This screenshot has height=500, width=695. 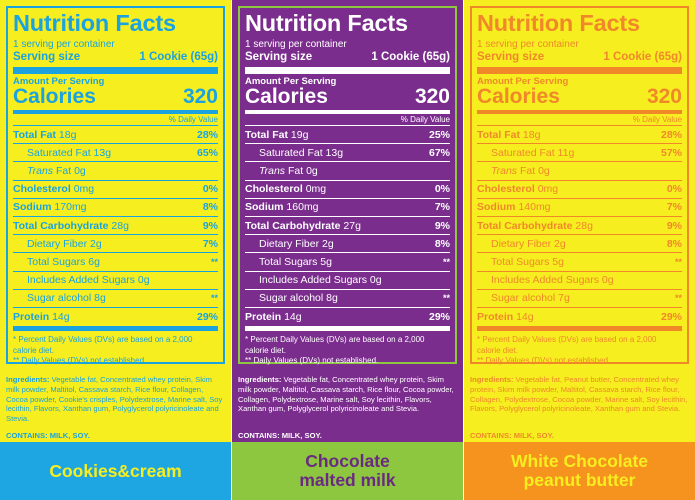 What do you see at coordinates (560, 243) in the screenshot?
I see `row-amount: 2g` at bounding box center [560, 243].